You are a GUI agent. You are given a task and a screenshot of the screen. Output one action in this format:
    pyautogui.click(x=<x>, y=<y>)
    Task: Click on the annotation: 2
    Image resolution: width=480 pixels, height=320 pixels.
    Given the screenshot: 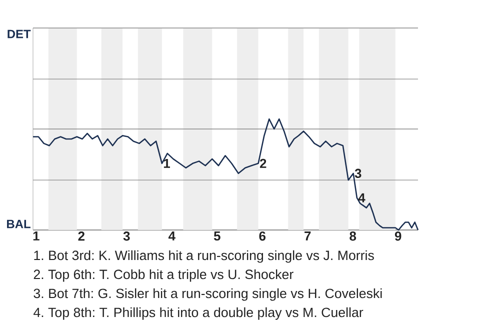 What is the action you would take?
    pyautogui.click(x=263, y=163)
    